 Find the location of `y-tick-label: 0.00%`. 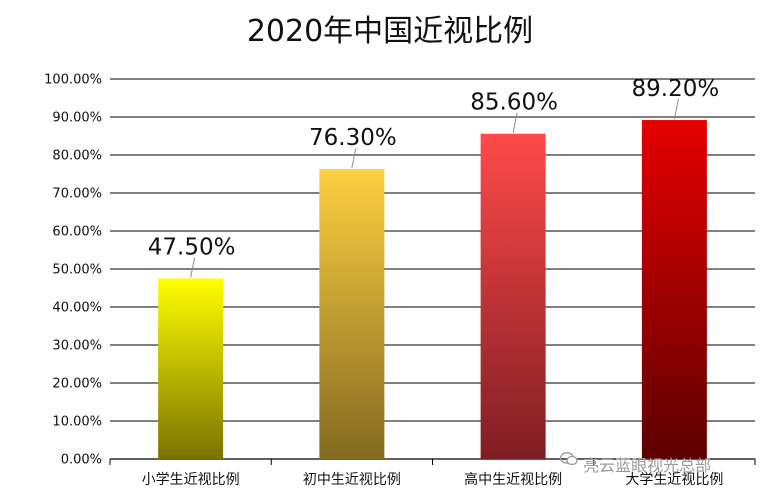

y-tick-label: 0.00% is located at coordinates (81, 460).